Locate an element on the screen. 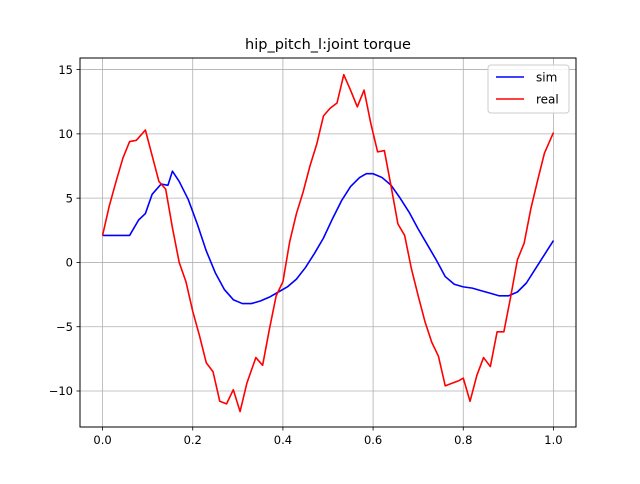 The height and width of the screenshot is (484, 640). x-tick-label: 0.8 is located at coordinates (463, 440).